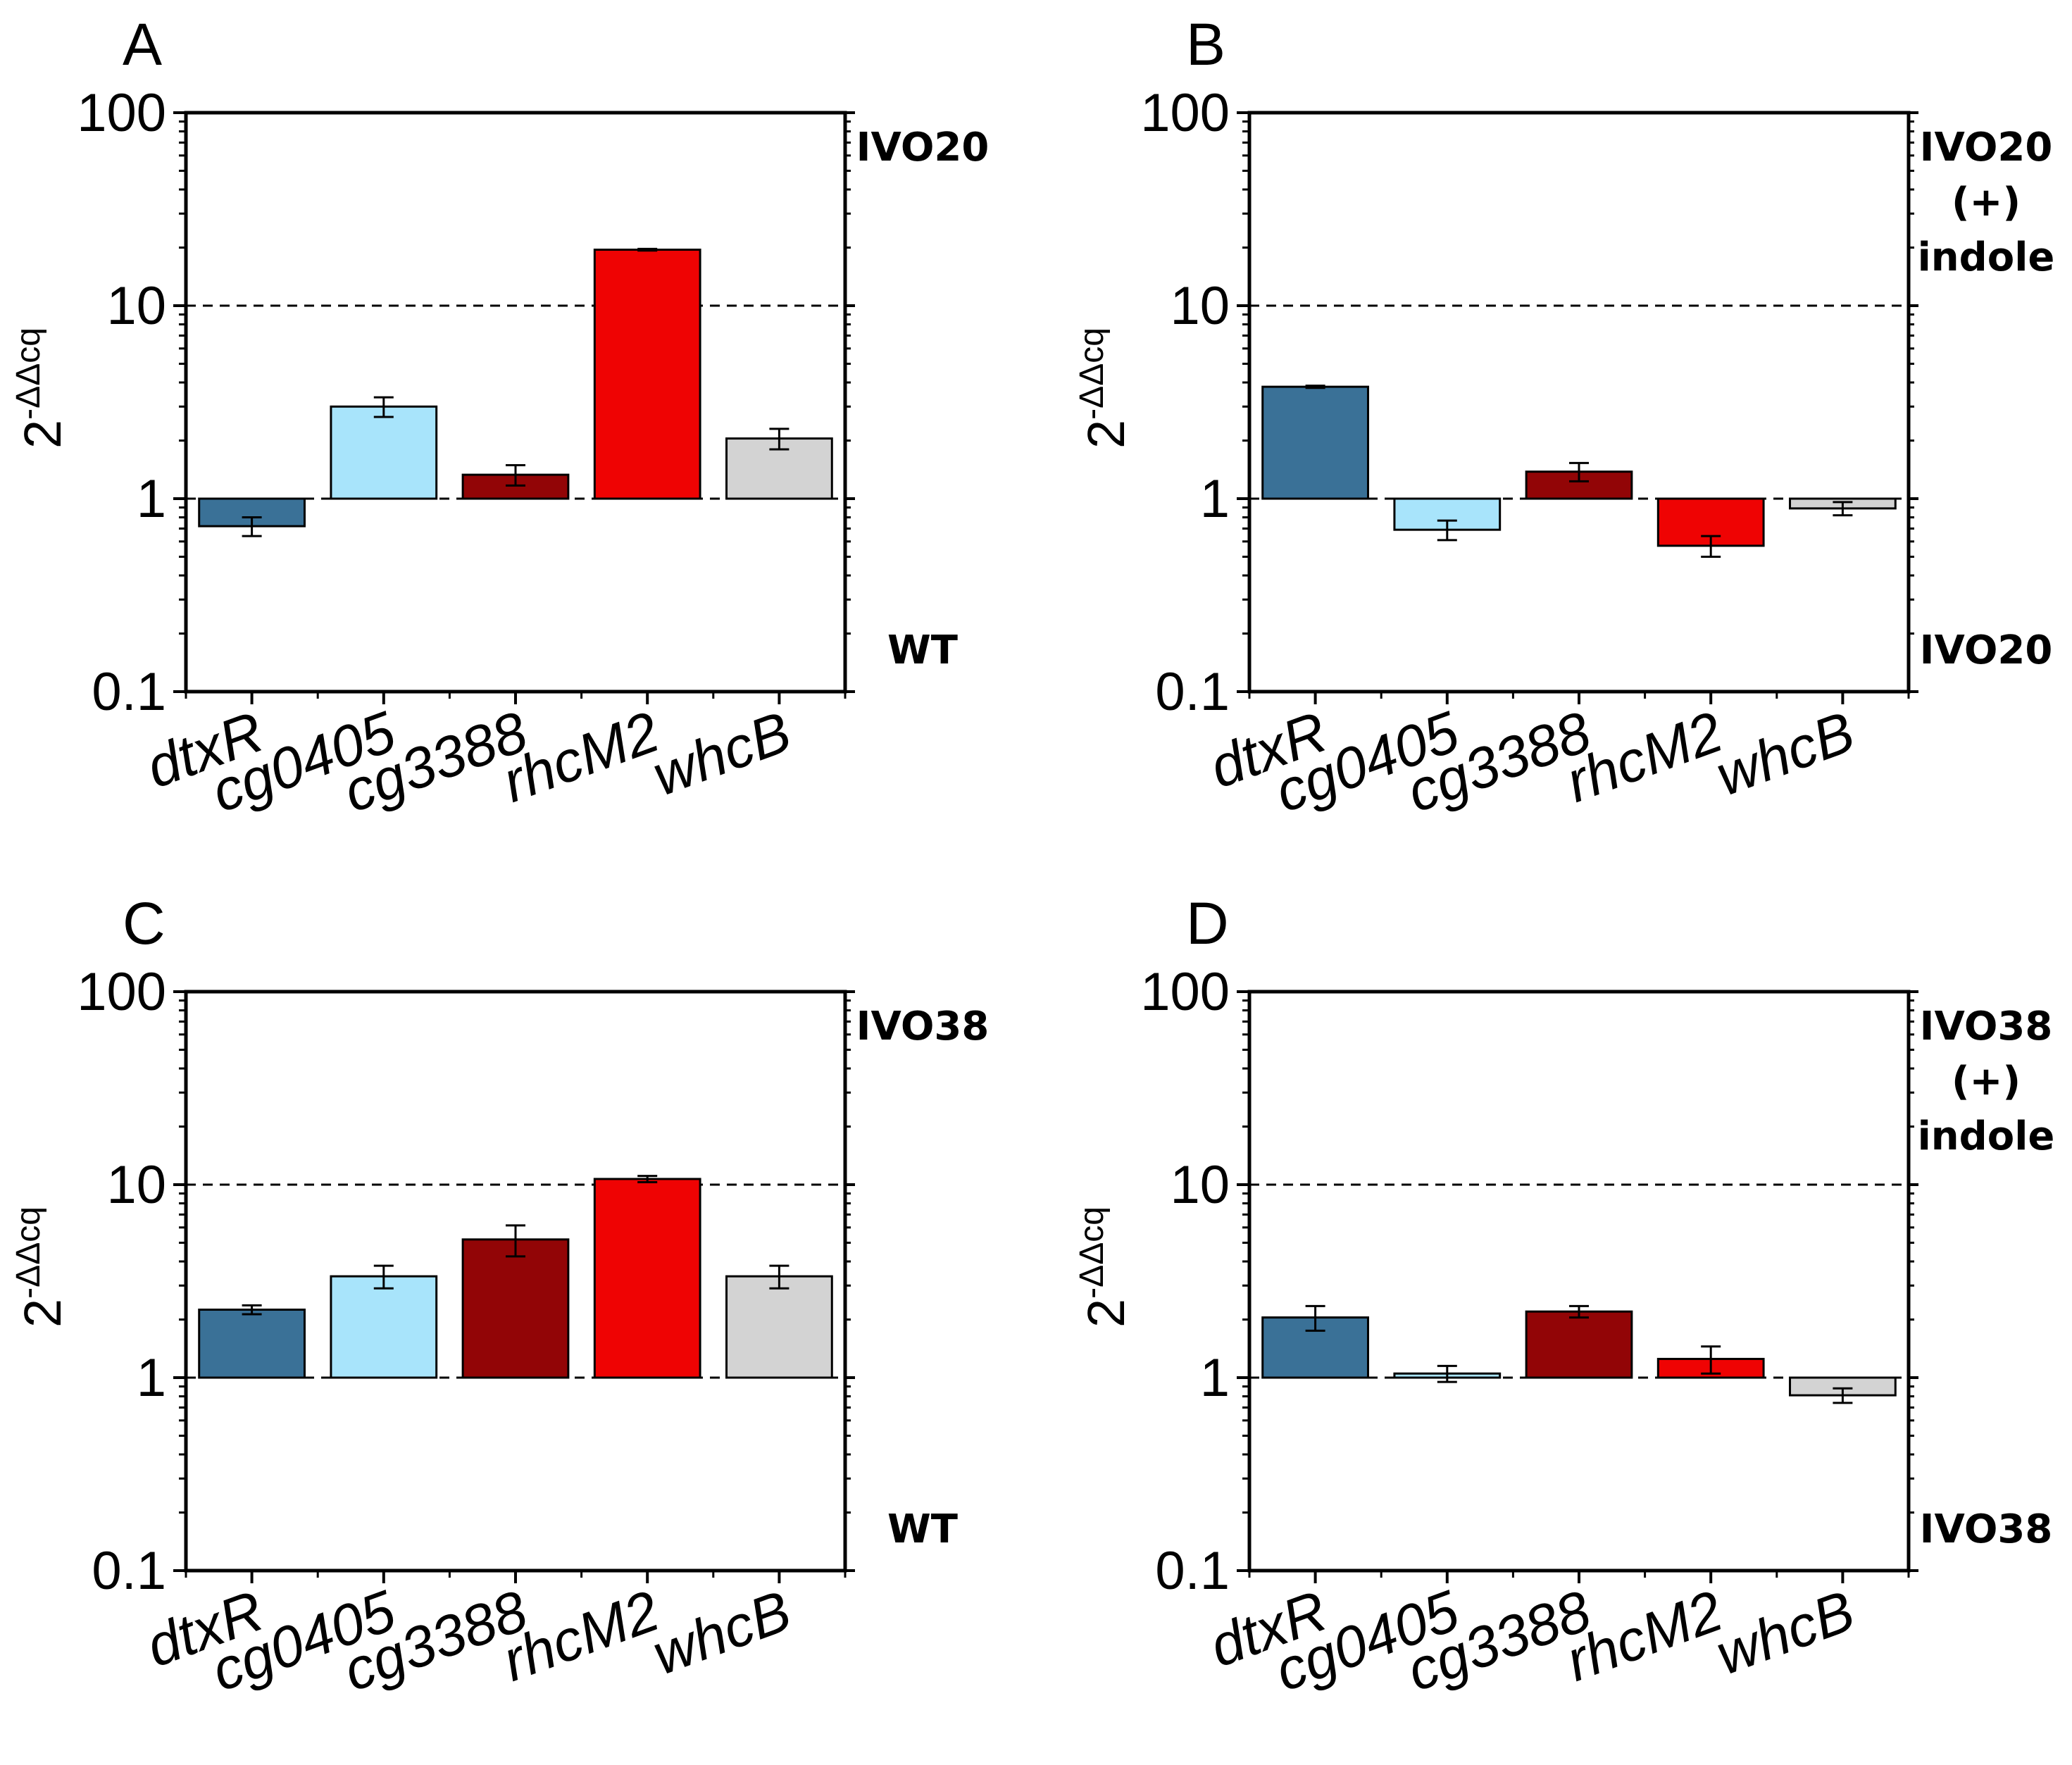 This screenshot has height=1765, width=2072. Describe the element at coordinates (1987, 650) in the screenshot. I see `side-label-bottom: IVO20` at that location.